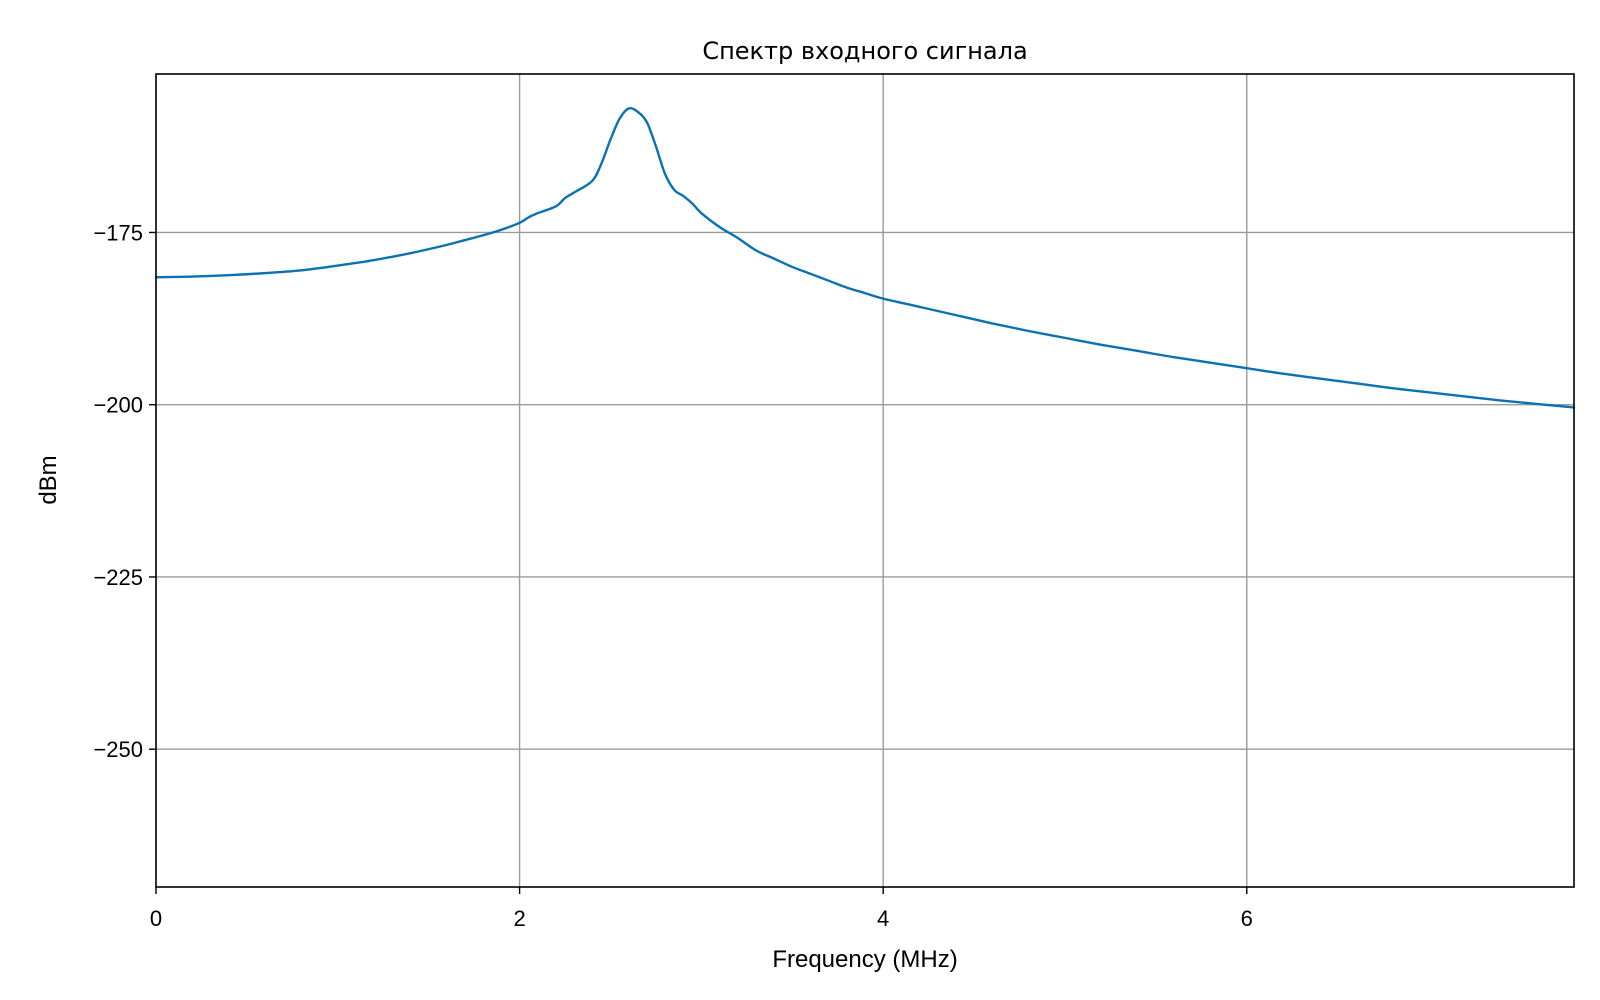 The height and width of the screenshot is (1000, 1600). I want to click on y-tick-label: −250, so click(118, 749).